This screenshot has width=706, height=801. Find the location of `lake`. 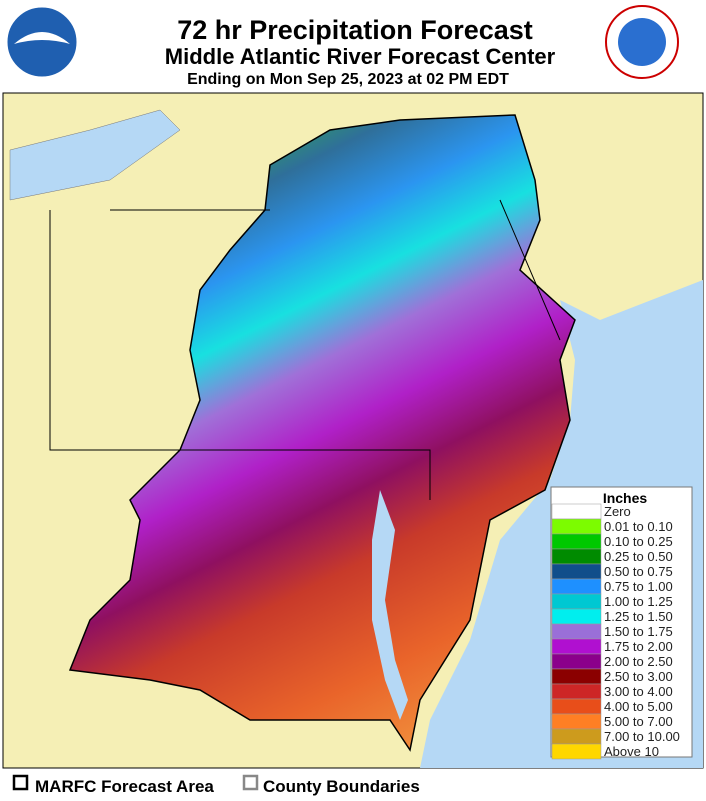

lake is located at coordinates (95, 155).